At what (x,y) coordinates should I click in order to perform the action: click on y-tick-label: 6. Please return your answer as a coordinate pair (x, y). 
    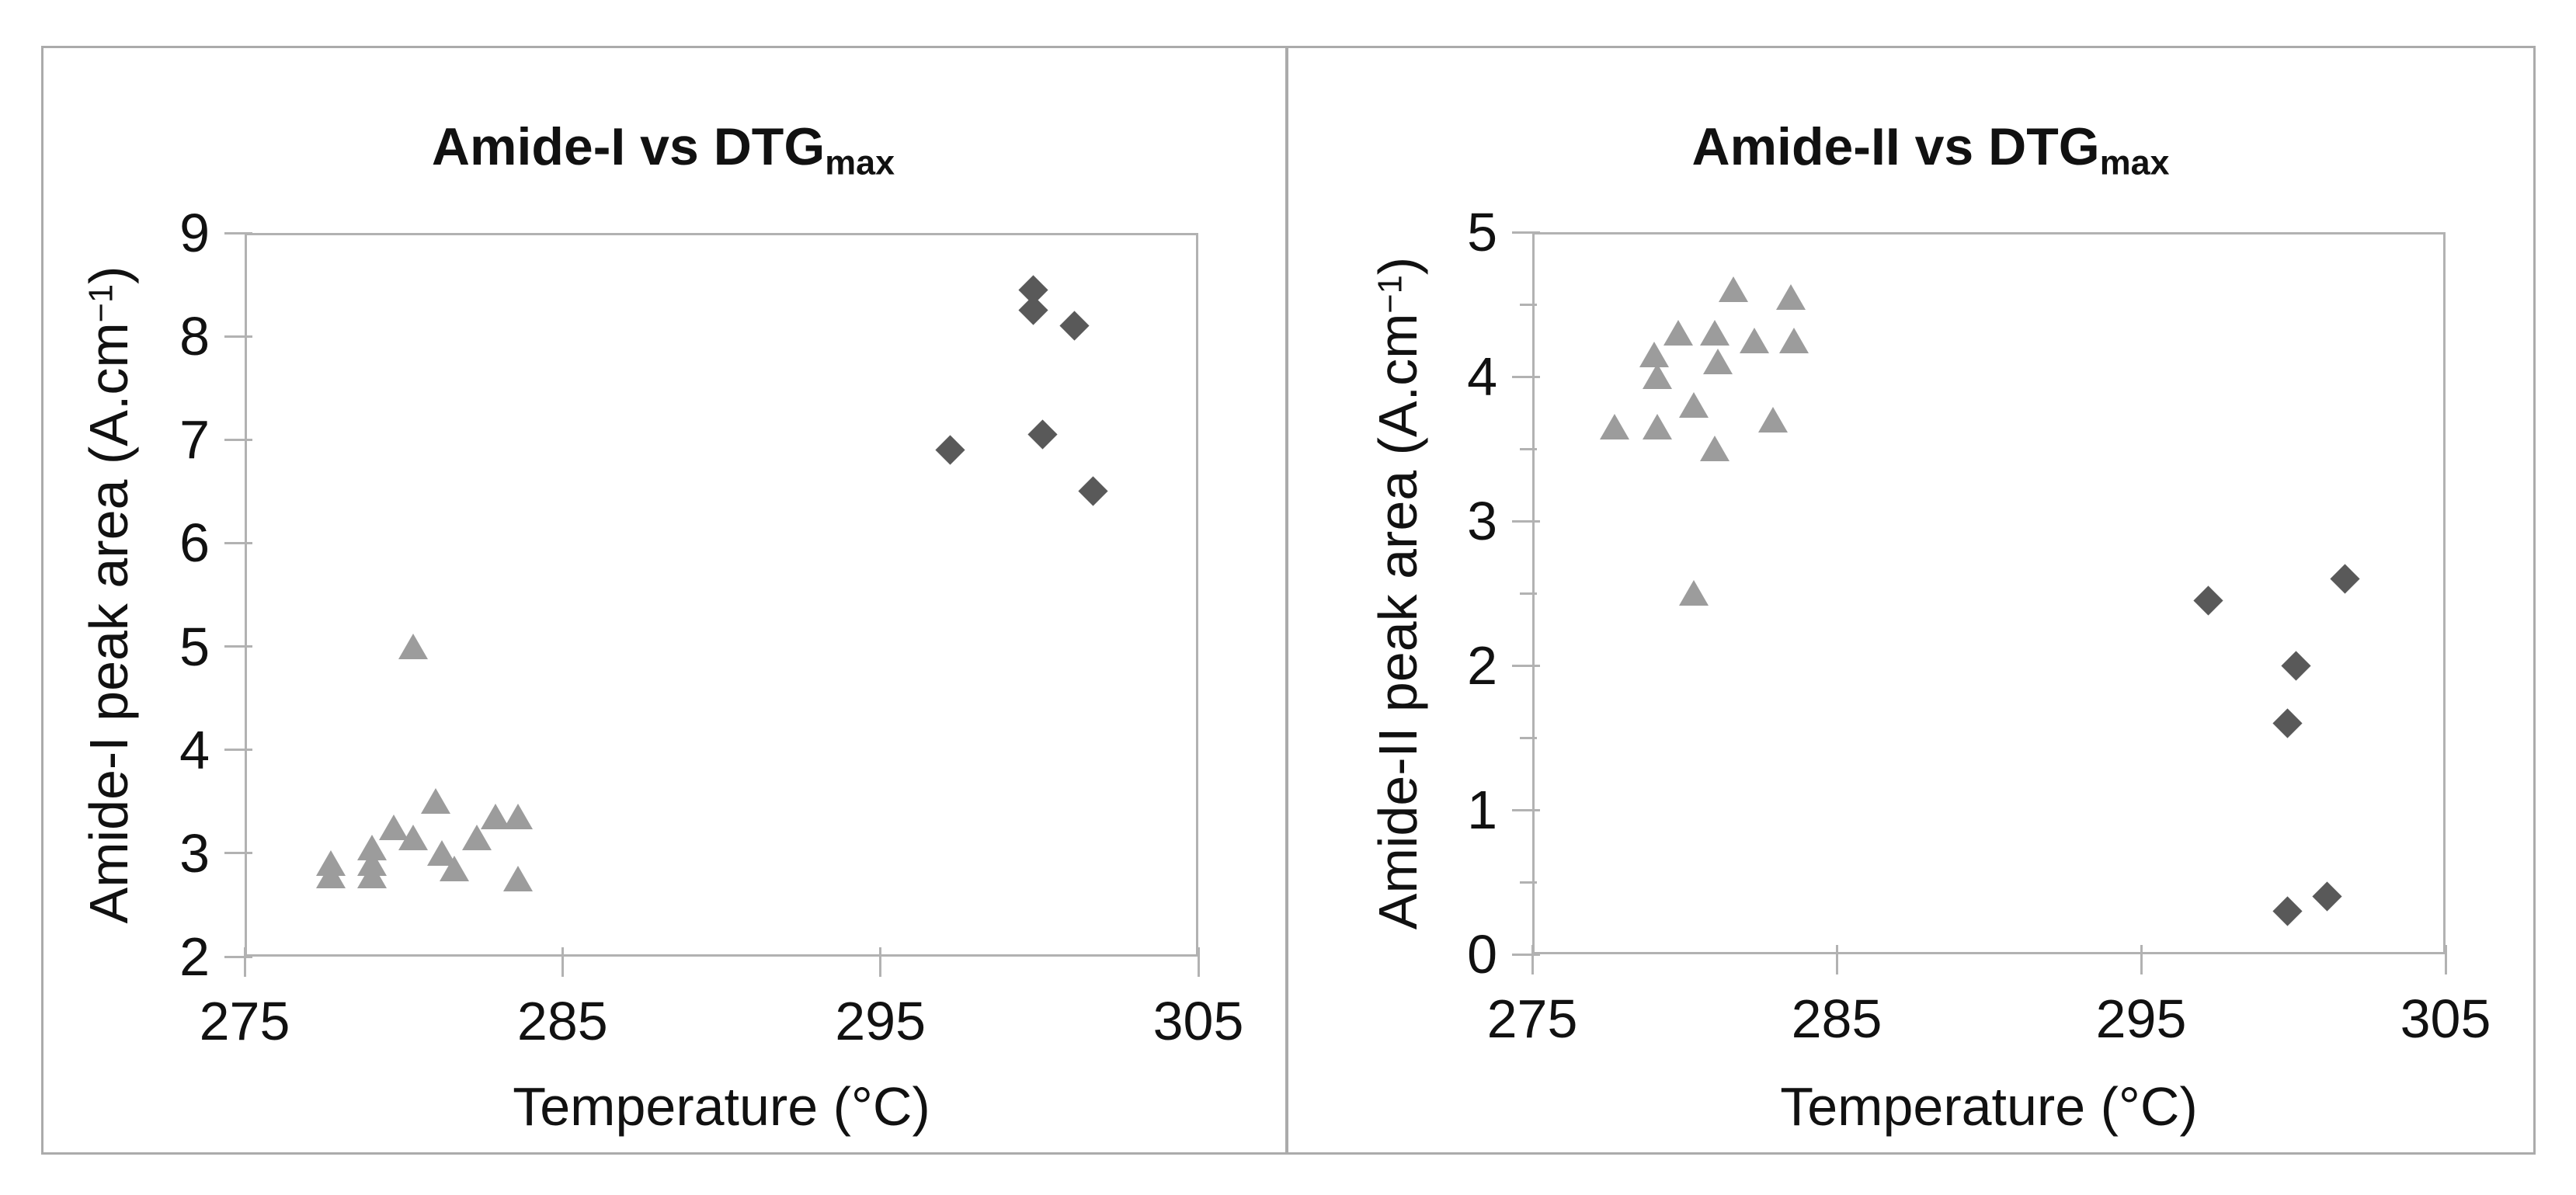
    Looking at the image, I should click on (194, 543).